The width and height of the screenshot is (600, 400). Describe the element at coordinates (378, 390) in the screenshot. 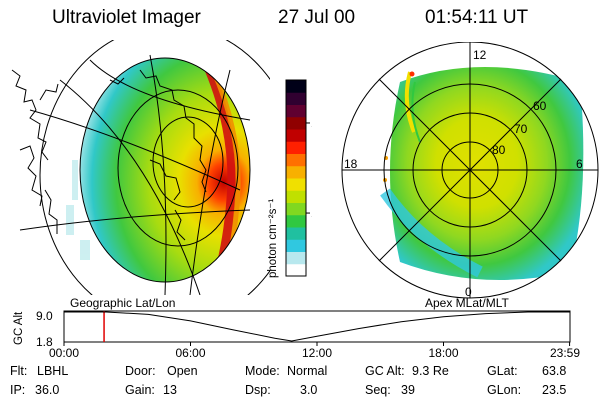

I see `seq-label: Seq:` at that location.